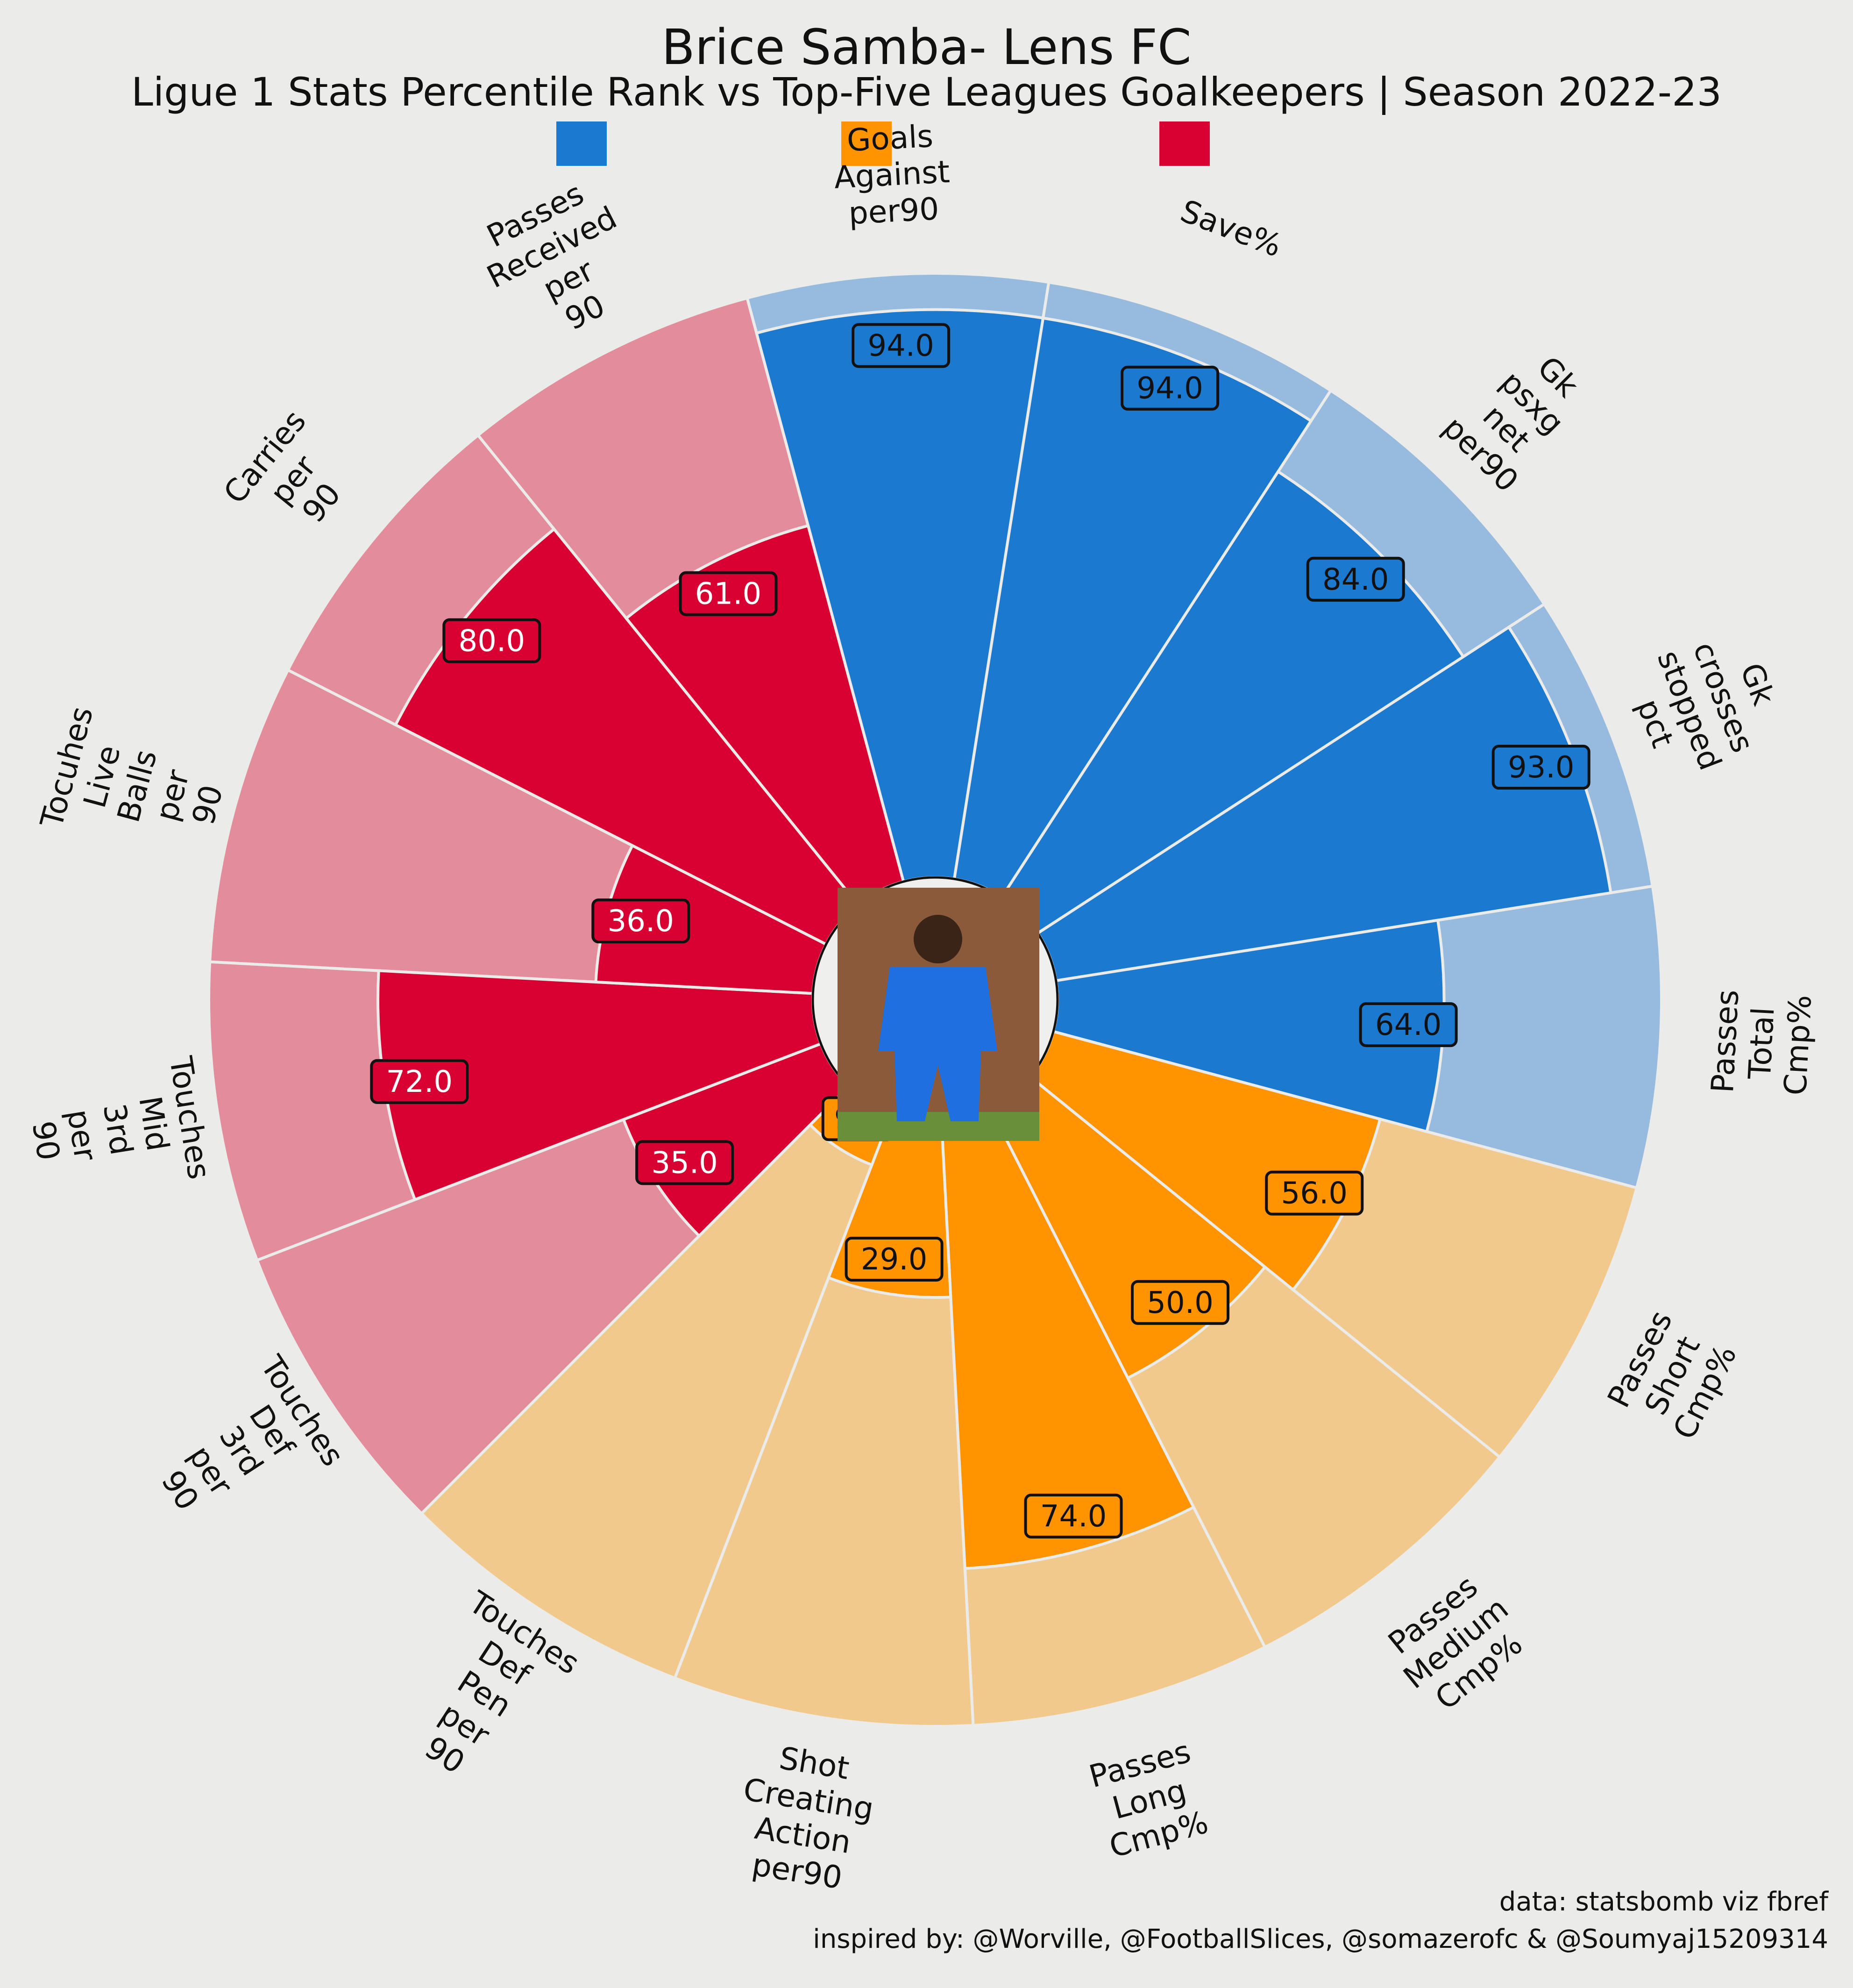 This screenshot has width=1853, height=1988. I want to click on category-label: PassesTotalCmp%, so click(1761, 1043).